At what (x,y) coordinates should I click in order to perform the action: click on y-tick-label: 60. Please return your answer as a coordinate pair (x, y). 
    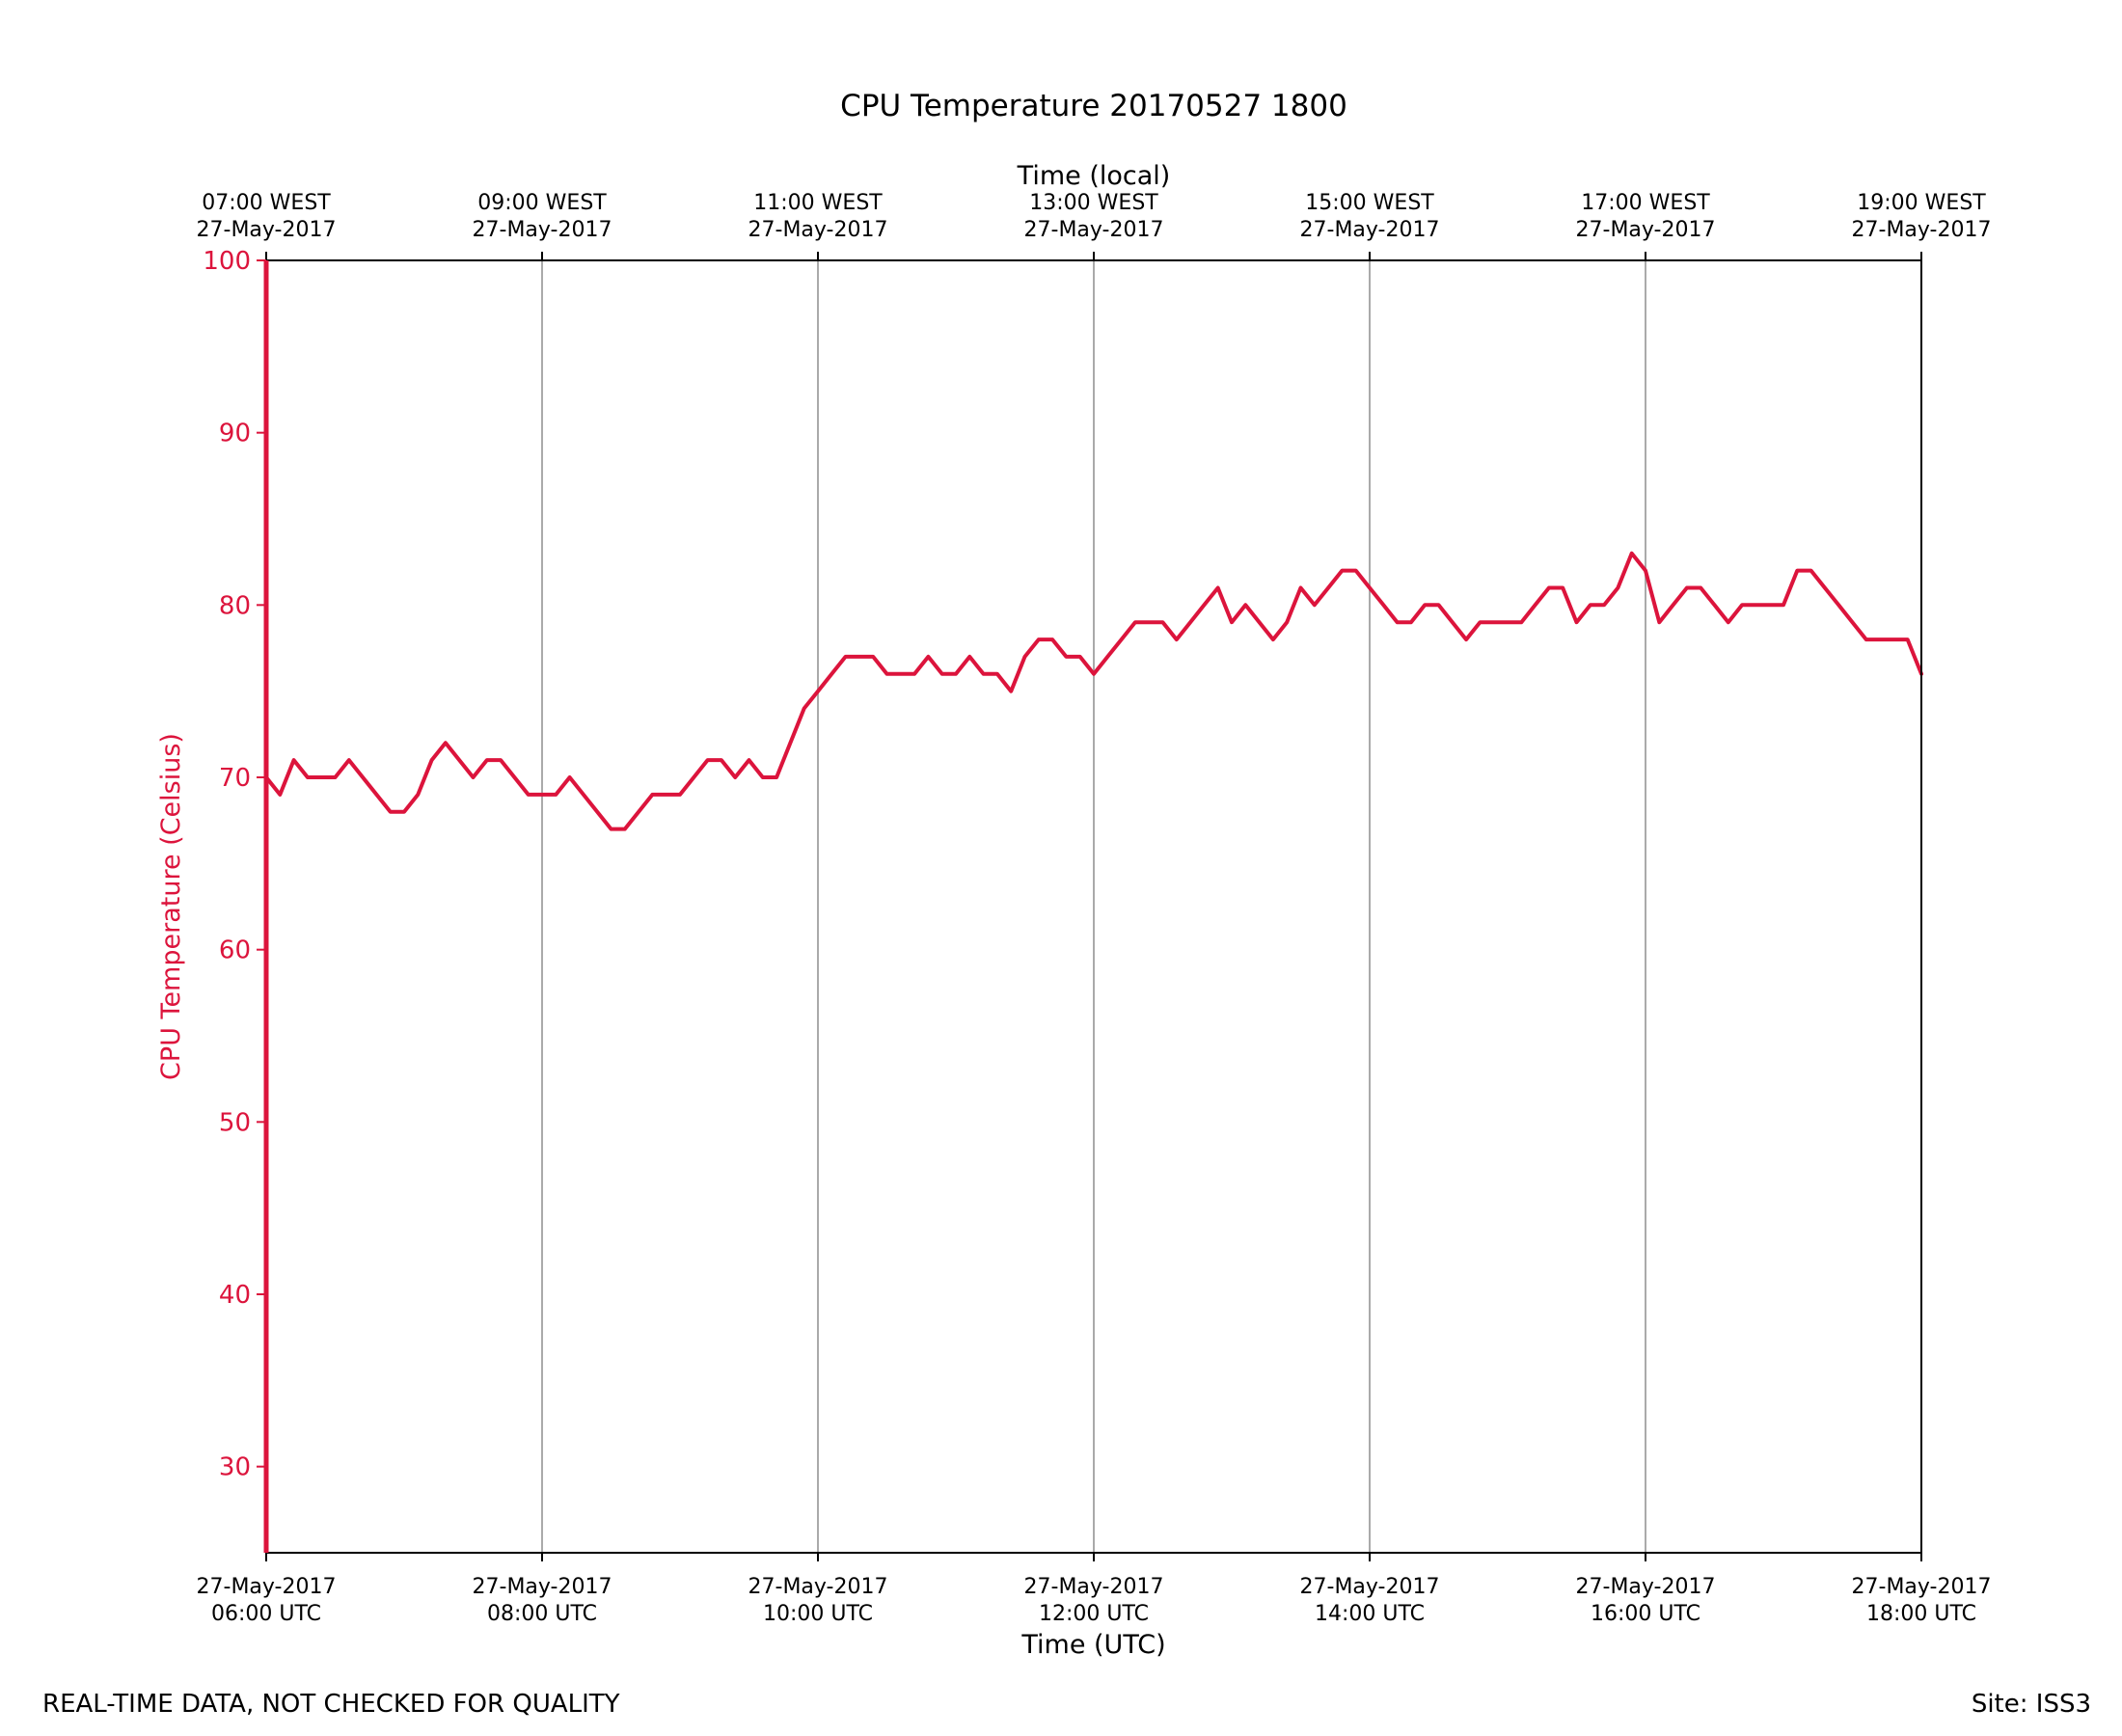
    Looking at the image, I should click on (235, 950).